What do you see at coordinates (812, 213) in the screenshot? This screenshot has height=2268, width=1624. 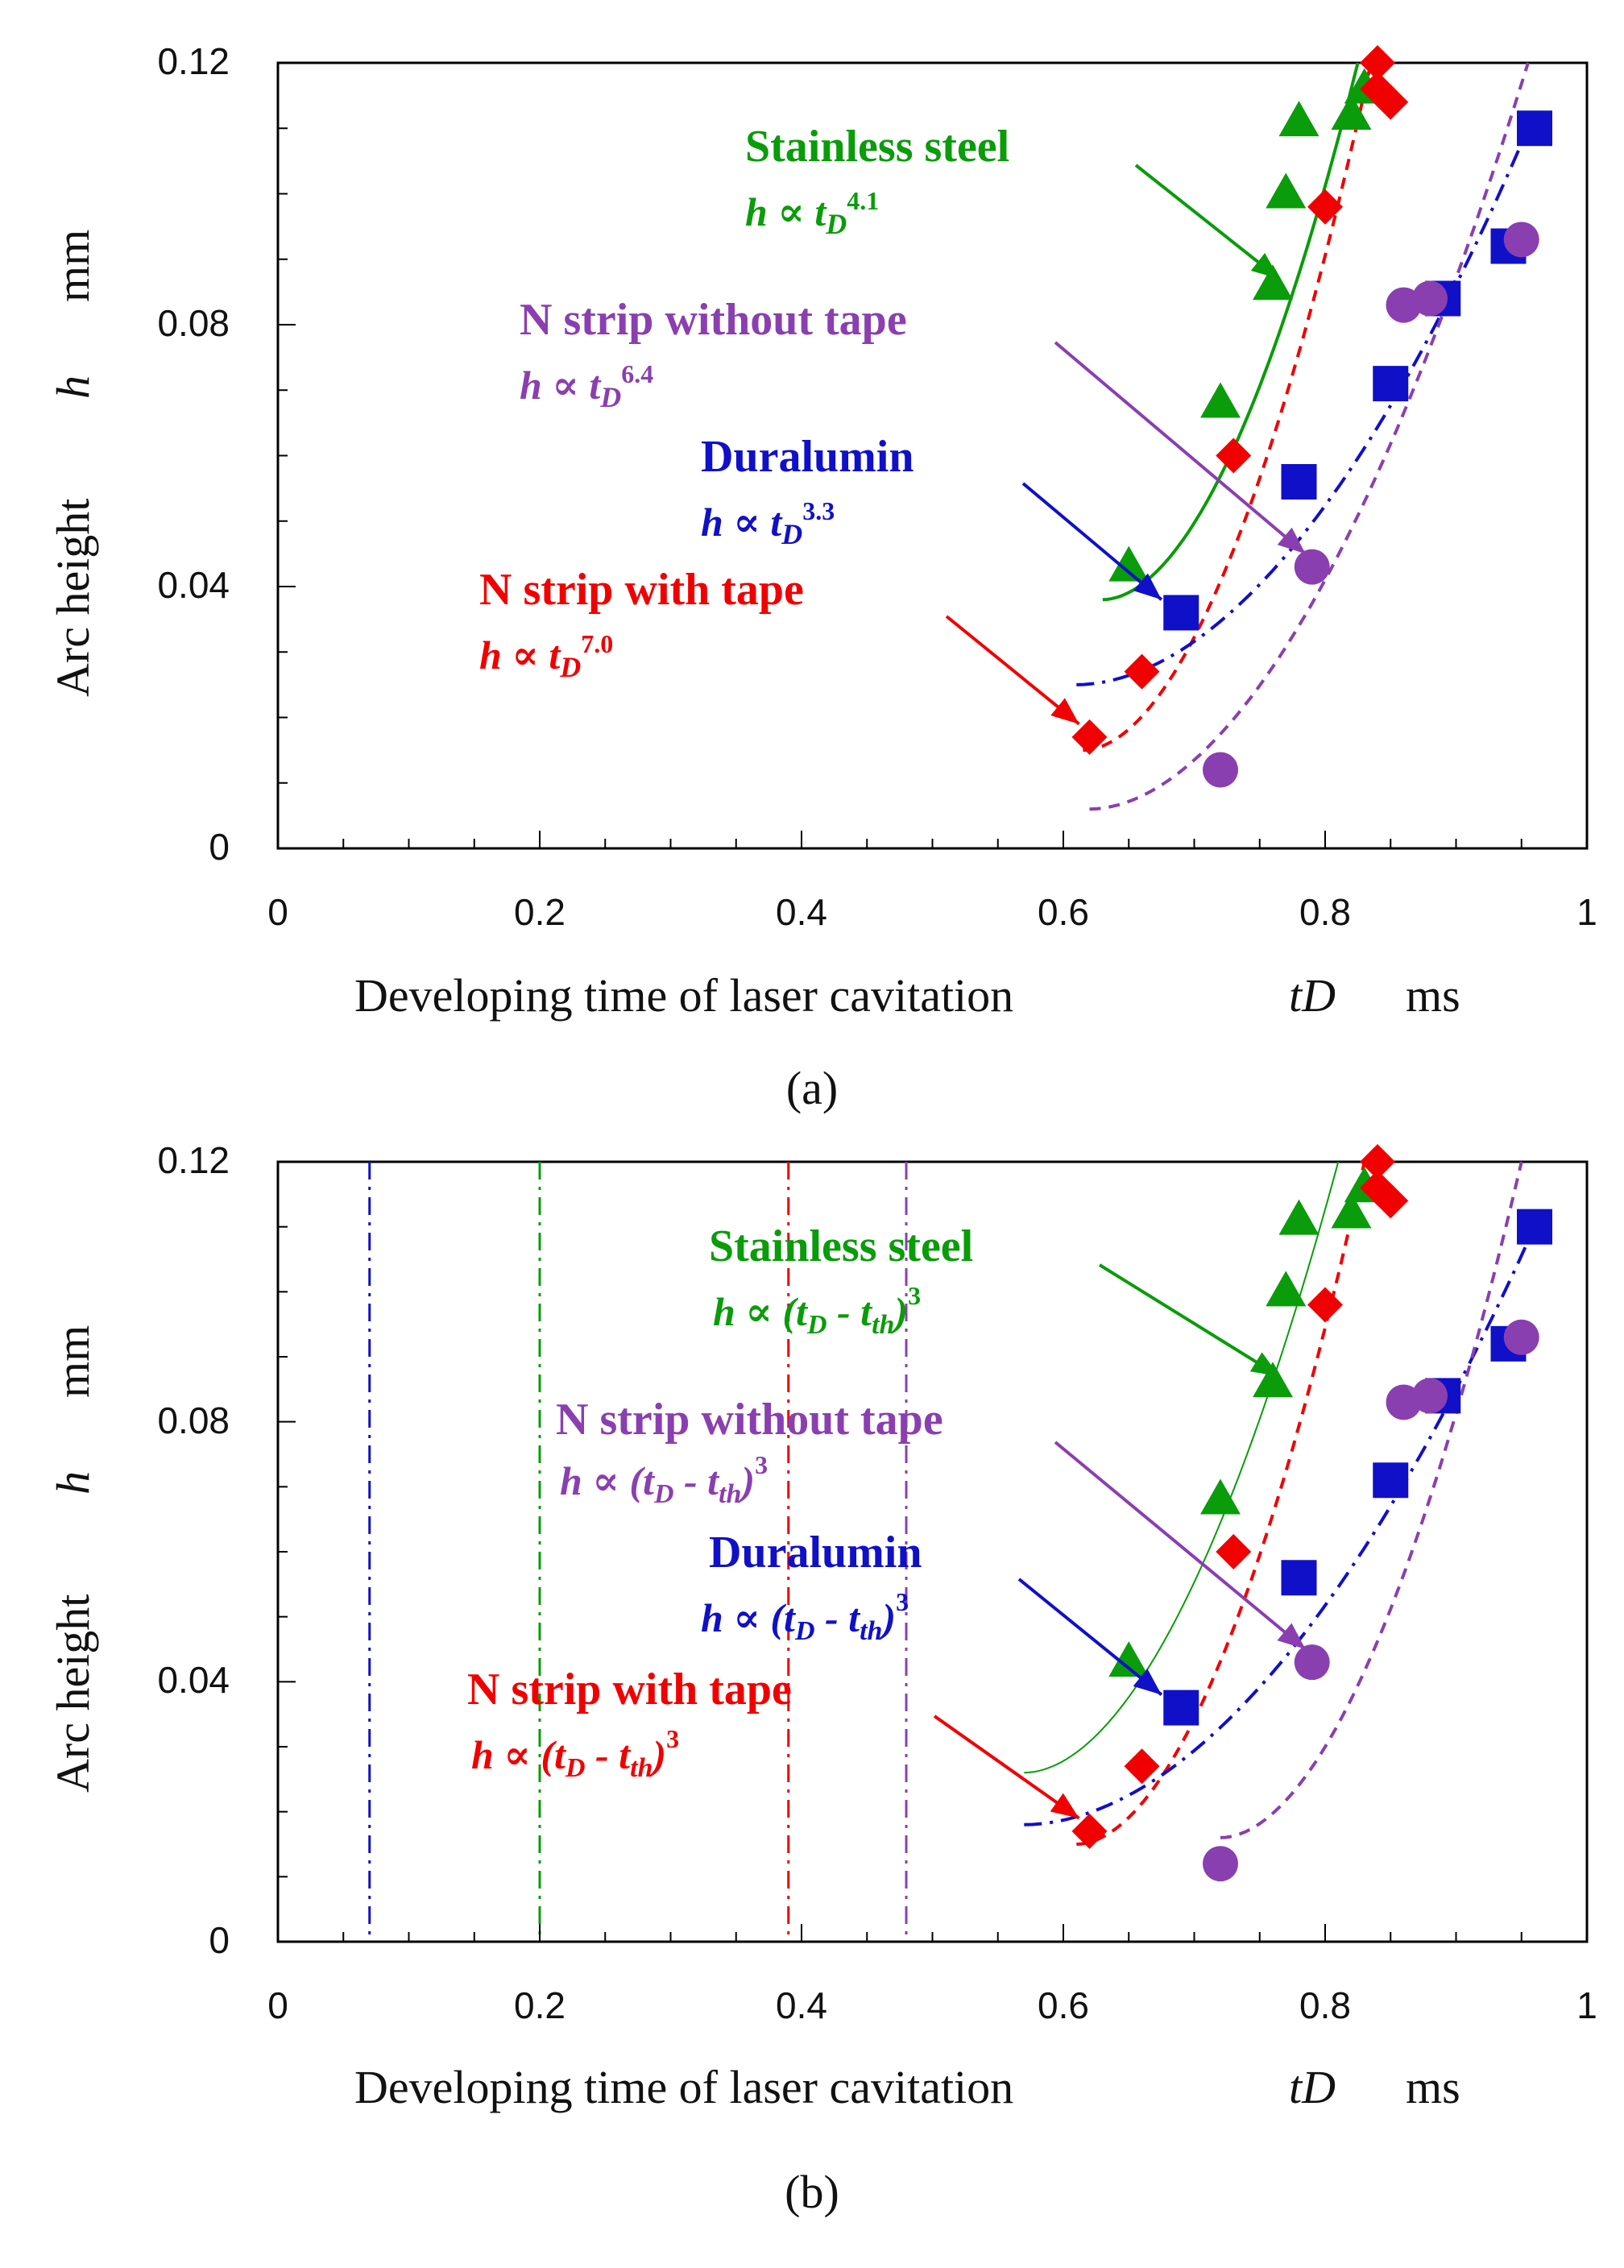 I see `panel-a-ann-steel-formula: h ∝ tD4.1` at bounding box center [812, 213].